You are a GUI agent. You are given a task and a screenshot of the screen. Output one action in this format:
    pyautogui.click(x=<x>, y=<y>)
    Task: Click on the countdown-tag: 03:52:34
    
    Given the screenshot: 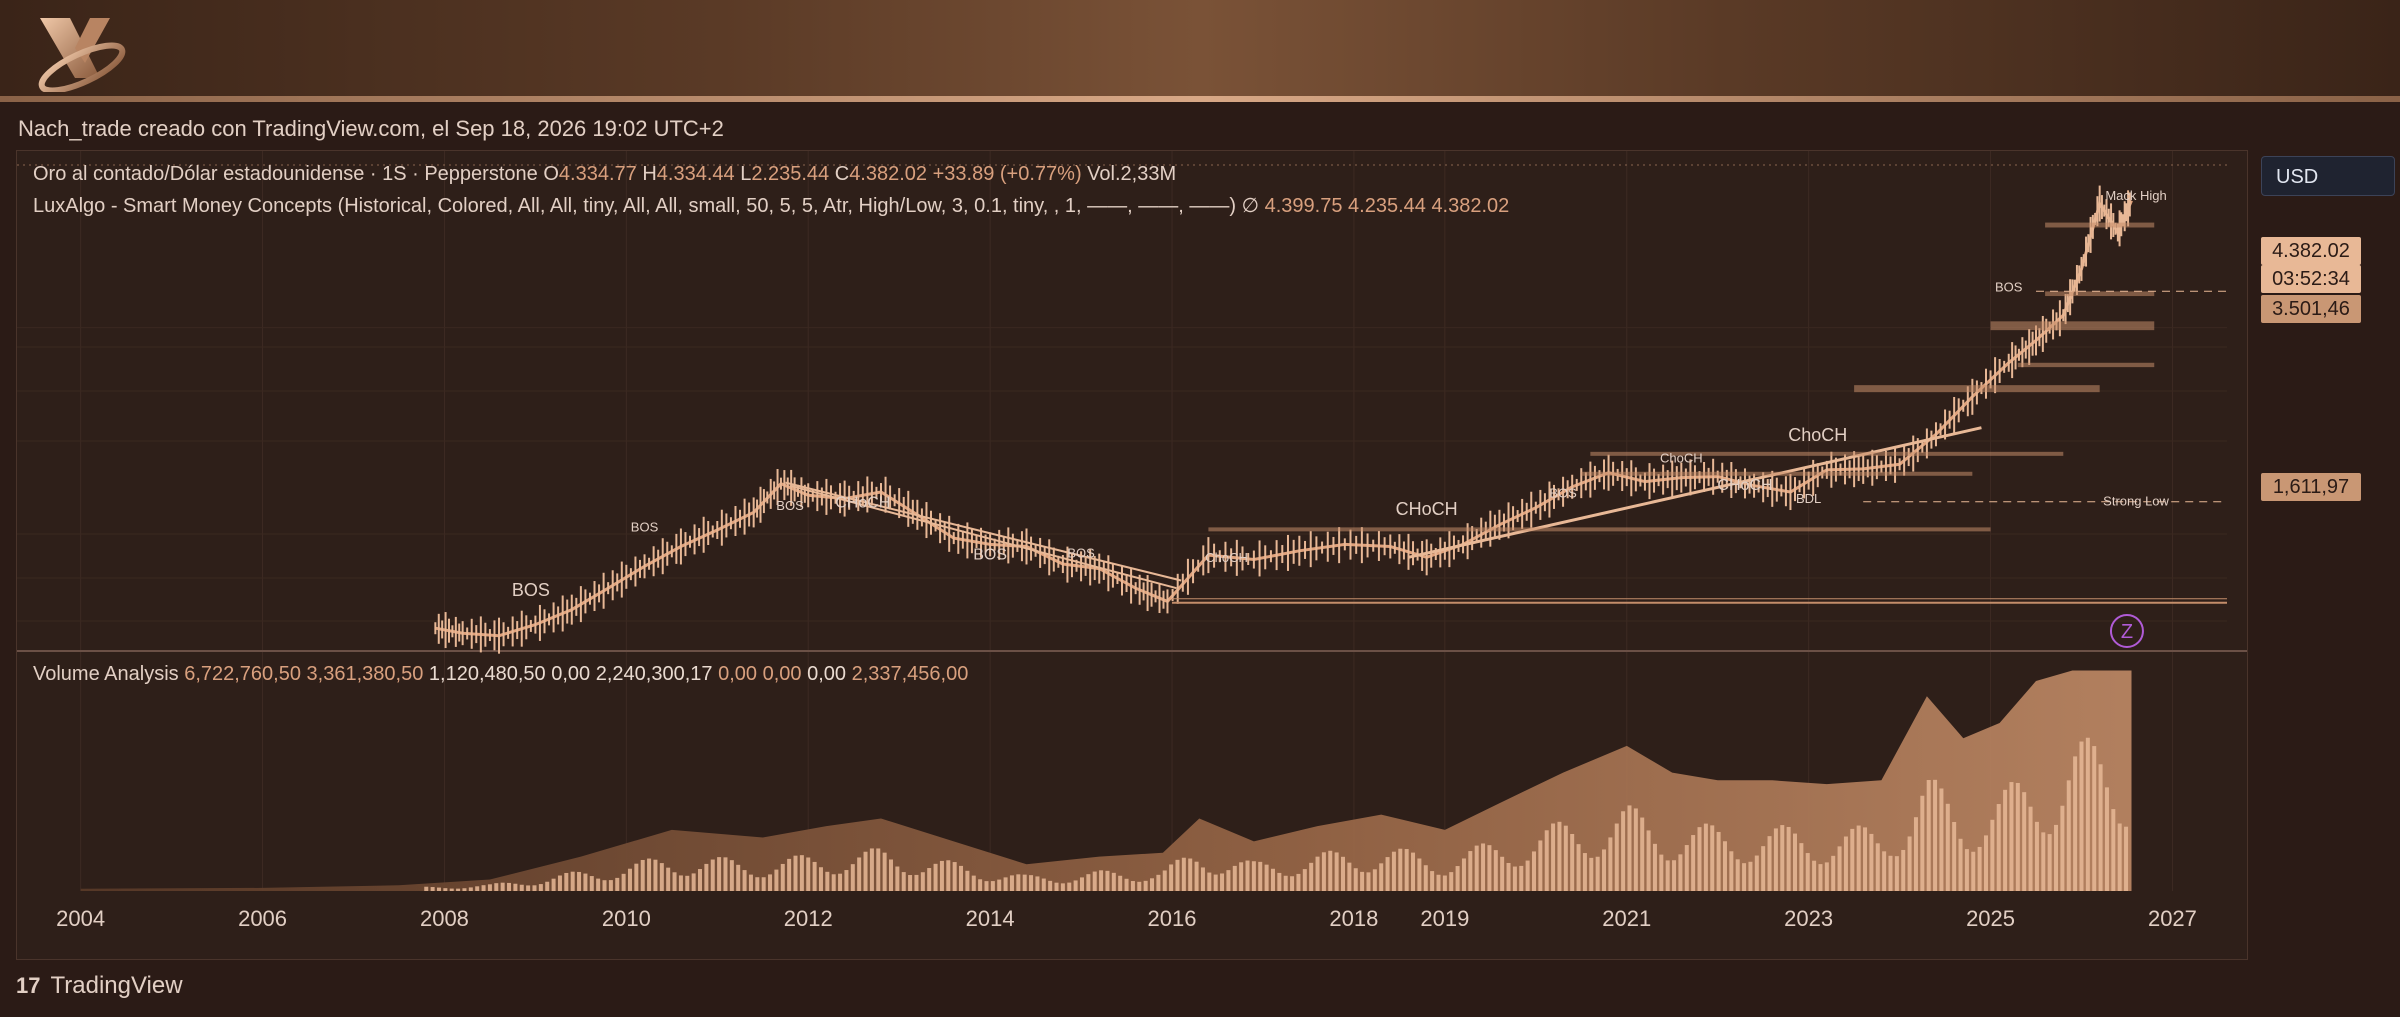 What is the action you would take?
    pyautogui.click(x=2311, y=279)
    